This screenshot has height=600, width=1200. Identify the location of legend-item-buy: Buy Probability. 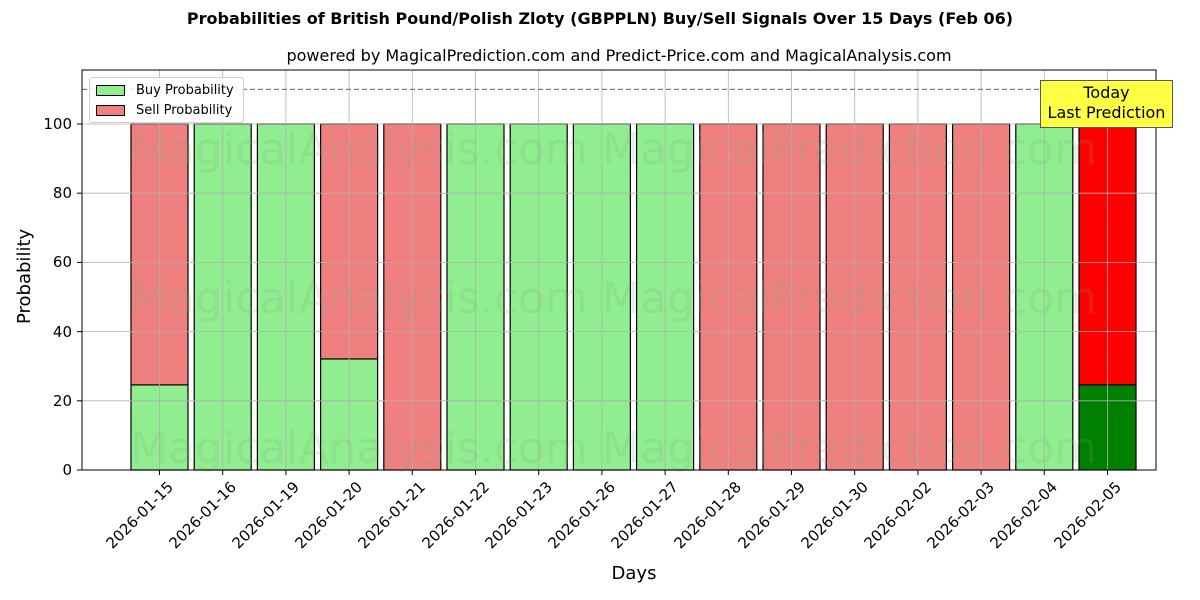
(165, 90).